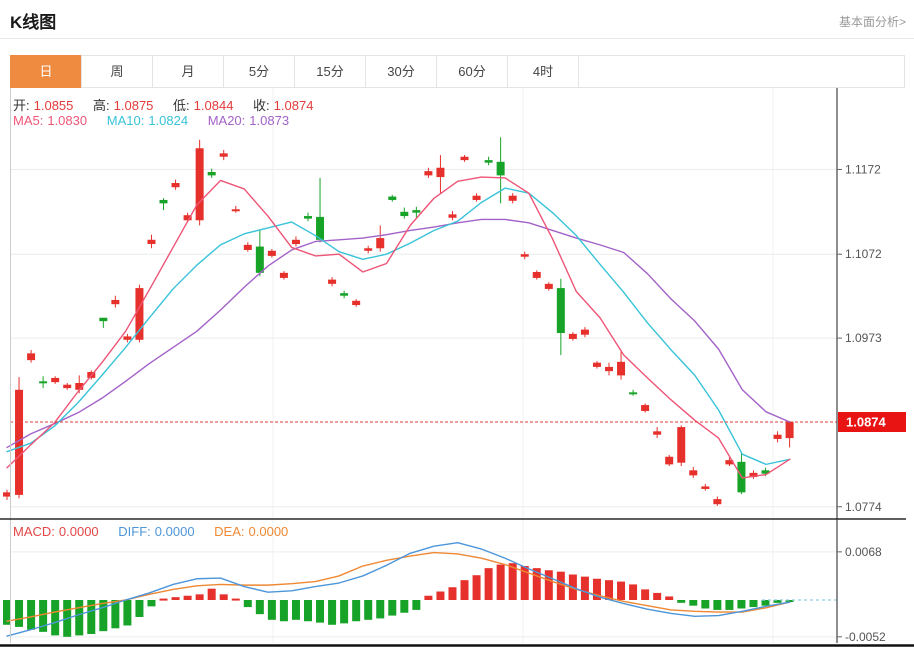 The width and height of the screenshot is (914, 647). What do you see at coordinates (293, 105) in the screenshot?
I see `close-value: 1.0874` at bounding box center [293, 105].